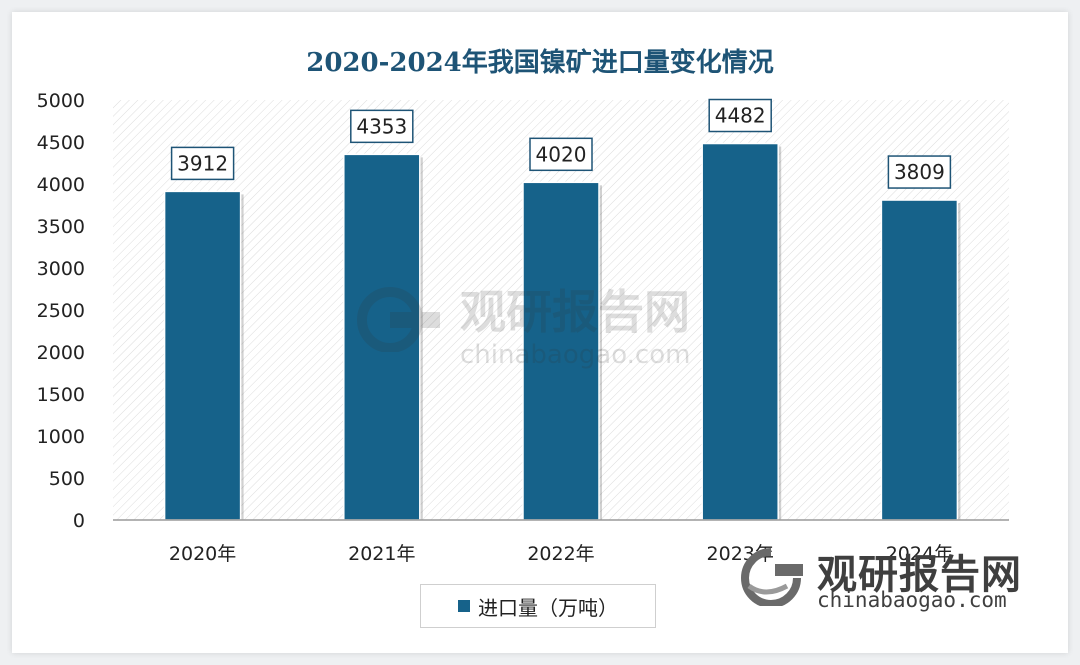 The image size is (1080, 665). I want to click on data-label: 4353, so click(381, 126).